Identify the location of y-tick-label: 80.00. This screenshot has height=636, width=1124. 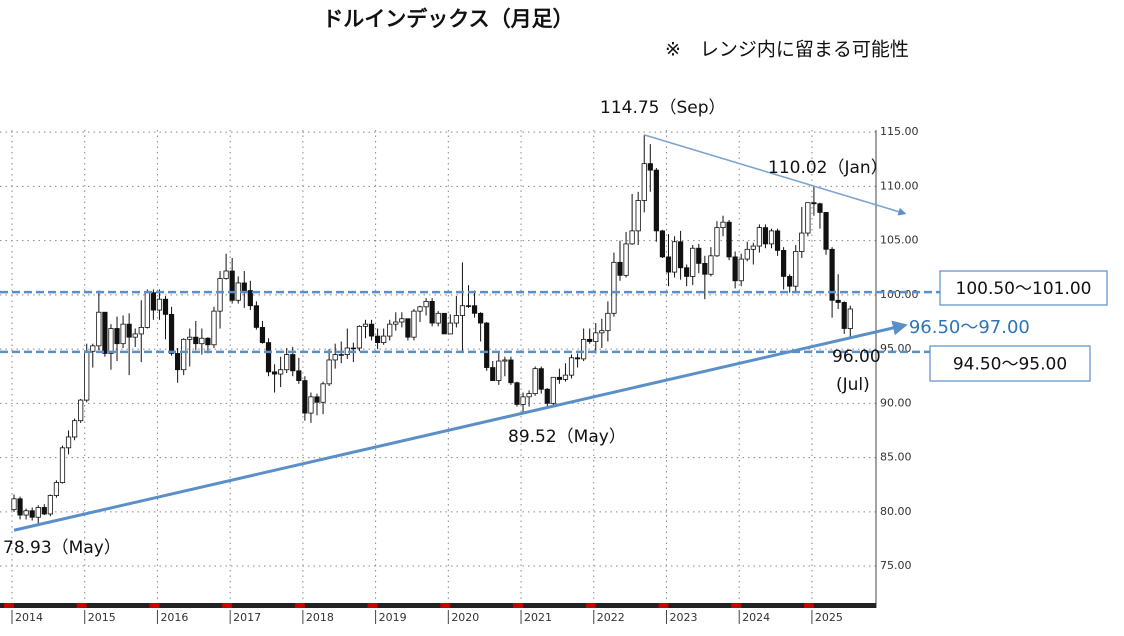
(896, 511).